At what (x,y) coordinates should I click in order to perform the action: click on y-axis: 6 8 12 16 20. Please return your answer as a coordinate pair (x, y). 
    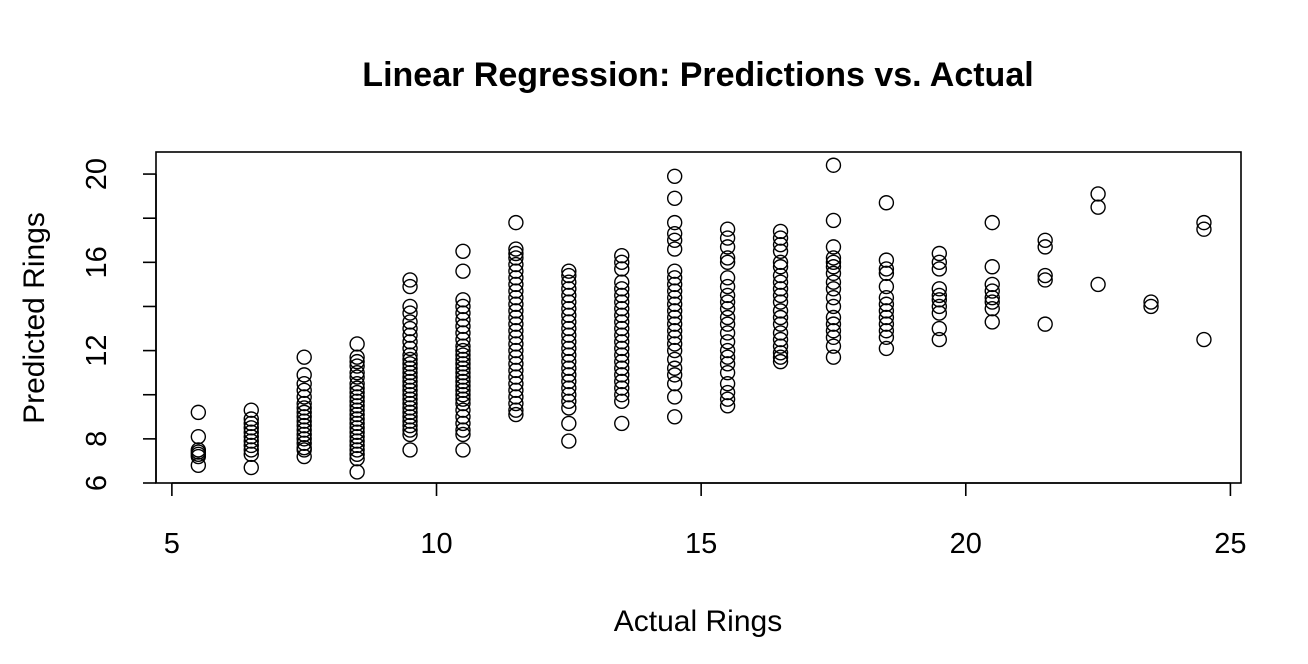
    Looking at the image, I should click on (119, 324).